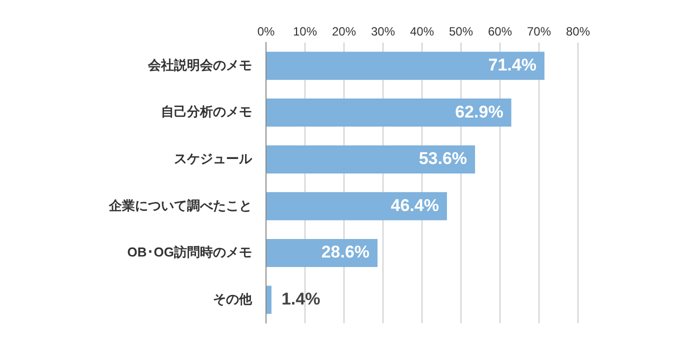 The width and height of the screenshot is (679, 345). What do you see at coordinates (461, 31) in the screenshot?
I see `x-tick-label: 50%` at bounding box center [461, 31].